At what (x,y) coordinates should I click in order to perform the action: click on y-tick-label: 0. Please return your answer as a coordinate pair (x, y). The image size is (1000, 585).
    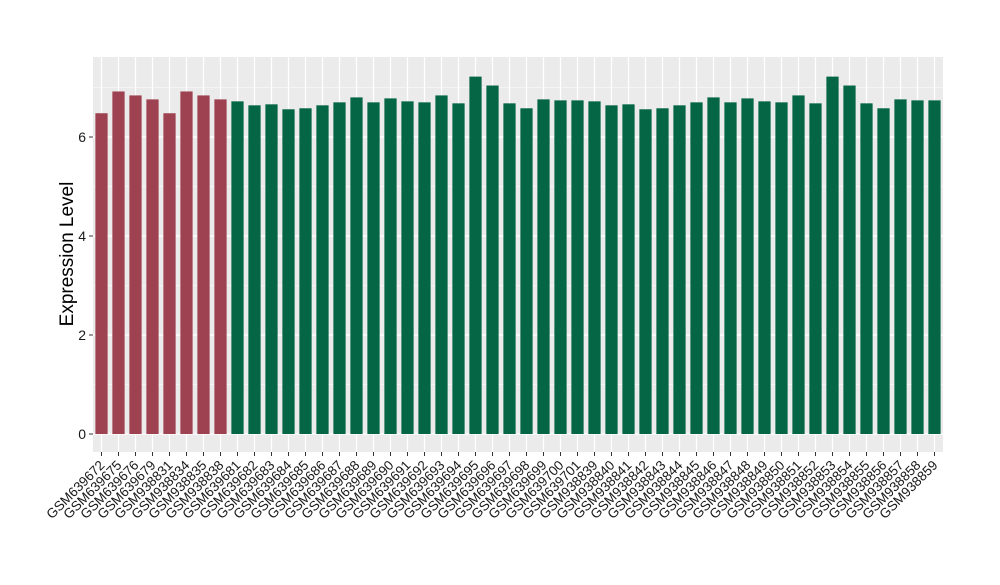
    Looking at the image, I should click on (82, 434).